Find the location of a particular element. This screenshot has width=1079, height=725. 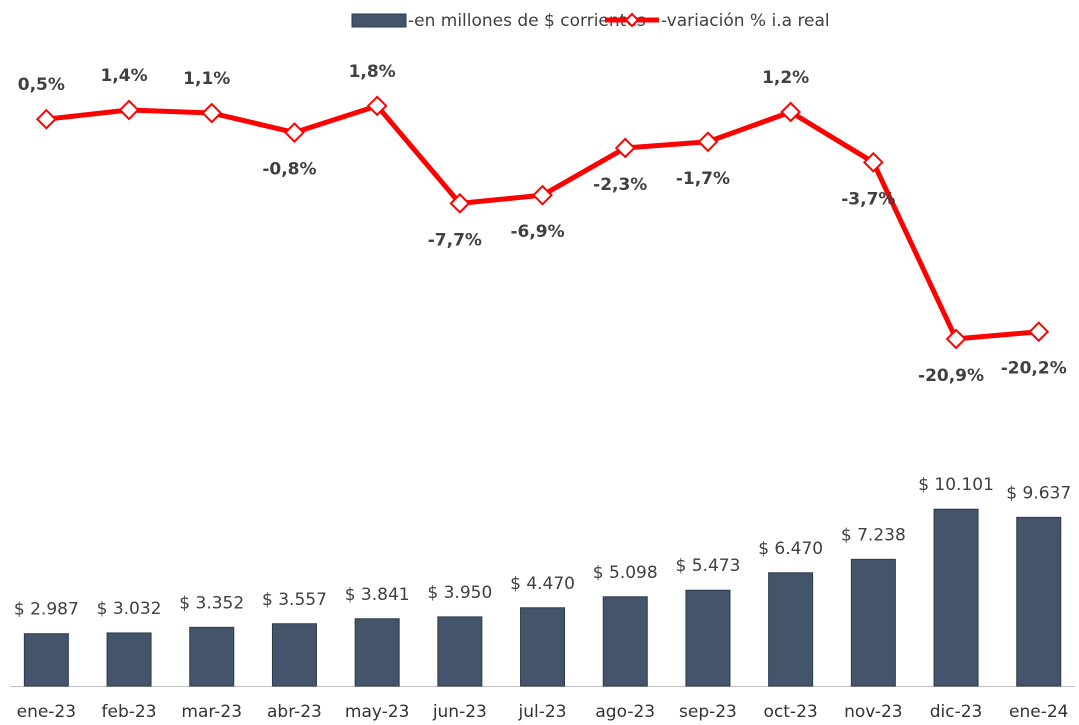

line-value-label: -20,2% is located at coordinates (1034, 369).